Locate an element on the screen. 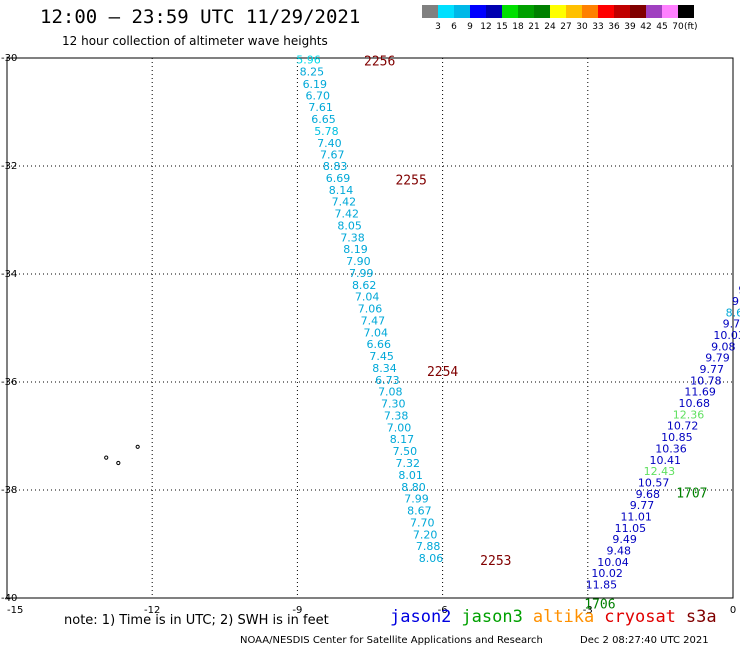  wave-height-label: 10.85 is located at coordinates (677, 437).